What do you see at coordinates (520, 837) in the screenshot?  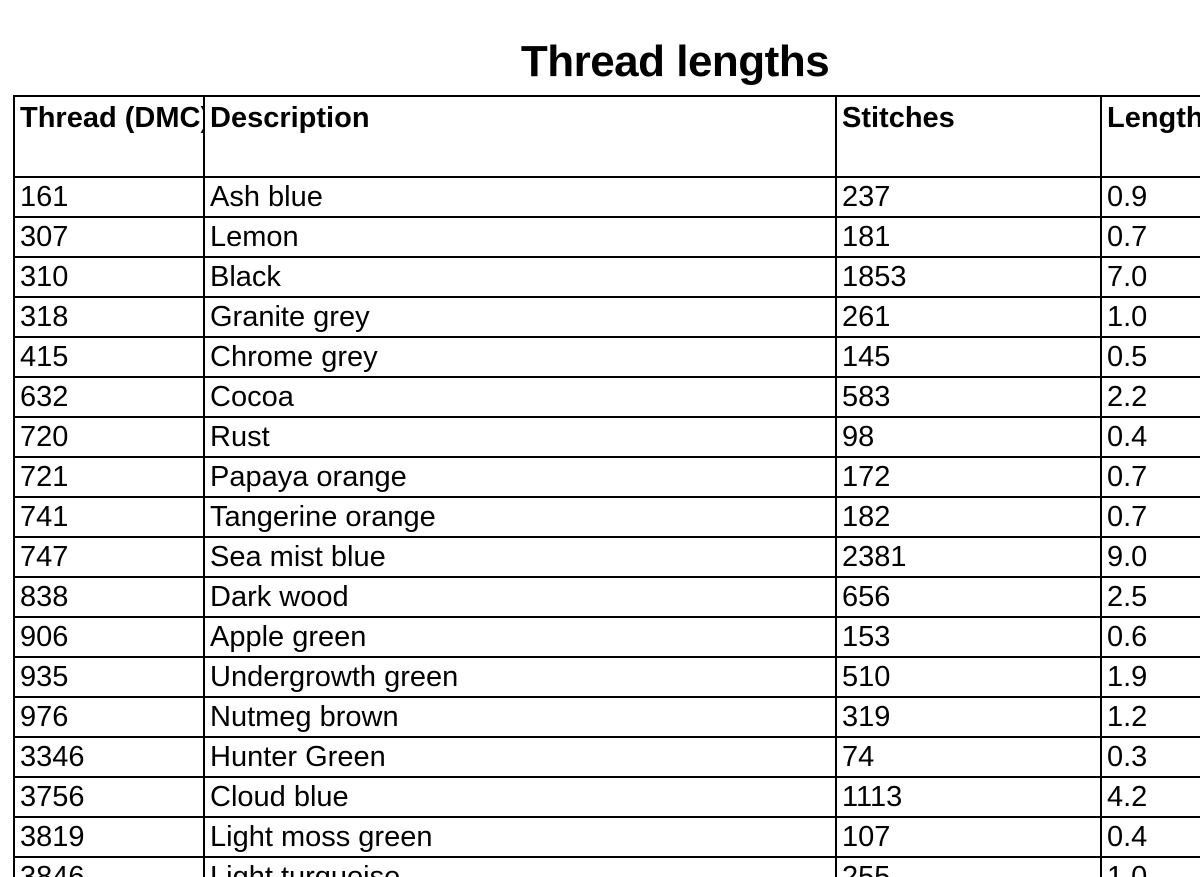 I see `cell-description: Light moss green` at bounding box center [520, 837].